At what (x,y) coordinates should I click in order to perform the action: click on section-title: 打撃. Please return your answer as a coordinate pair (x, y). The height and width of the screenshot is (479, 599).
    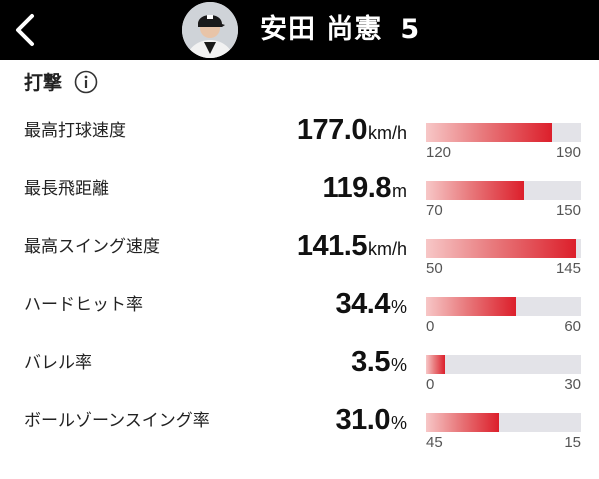
    Looking at the image, I should click on (43, 83).